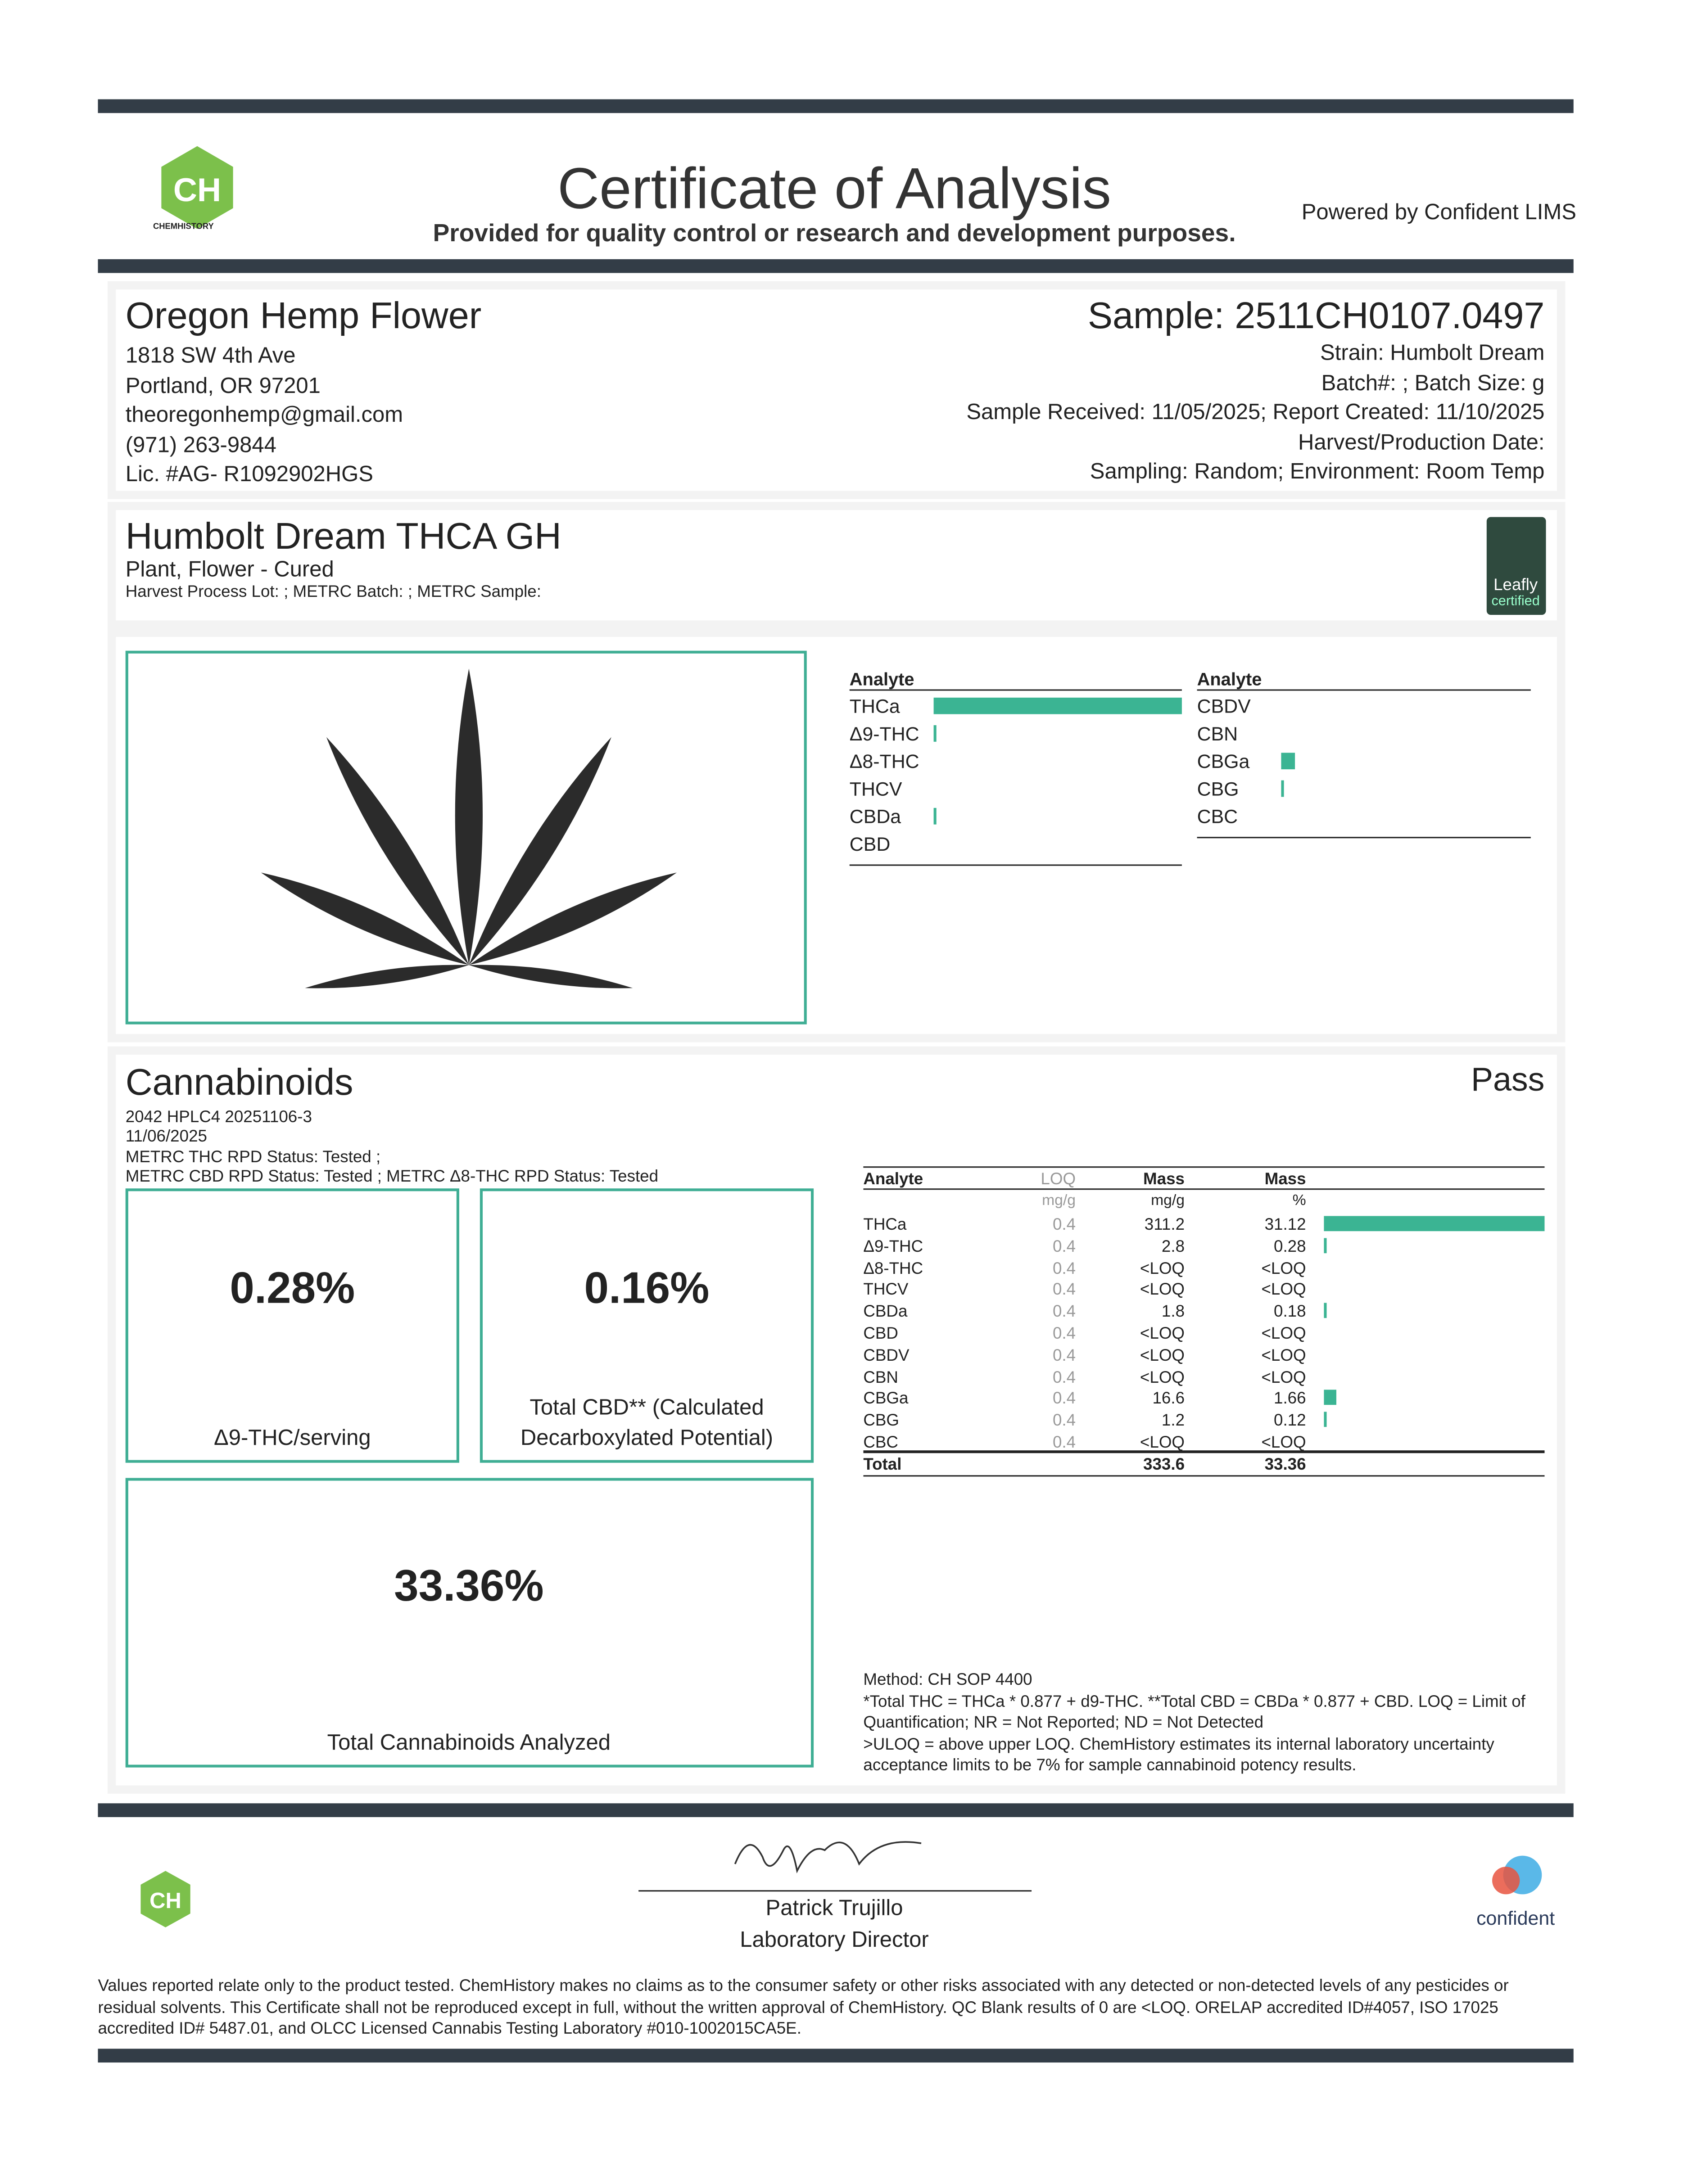 This screenshot has width=1688, height=2184. I want to click on cell: 0.18, so click(1290, 1311).